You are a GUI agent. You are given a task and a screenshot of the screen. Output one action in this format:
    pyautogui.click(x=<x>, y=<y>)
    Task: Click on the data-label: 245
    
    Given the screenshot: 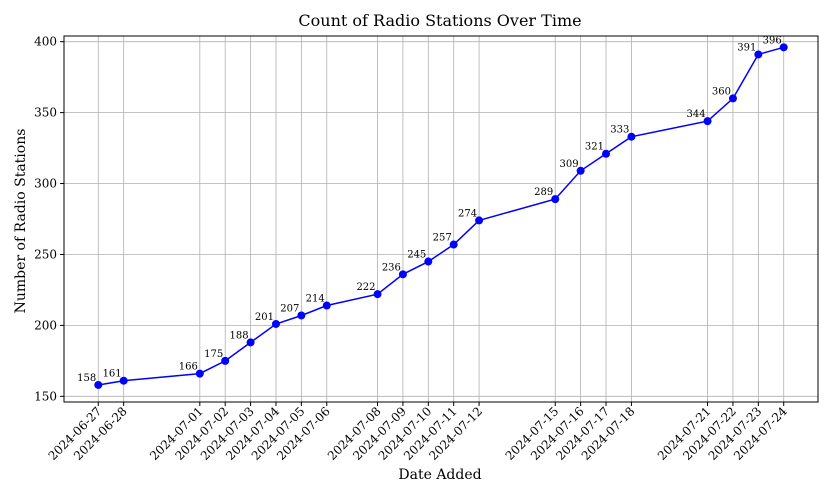 What is the action you would take?
    pyautogui.click(x=416, y=255)
    